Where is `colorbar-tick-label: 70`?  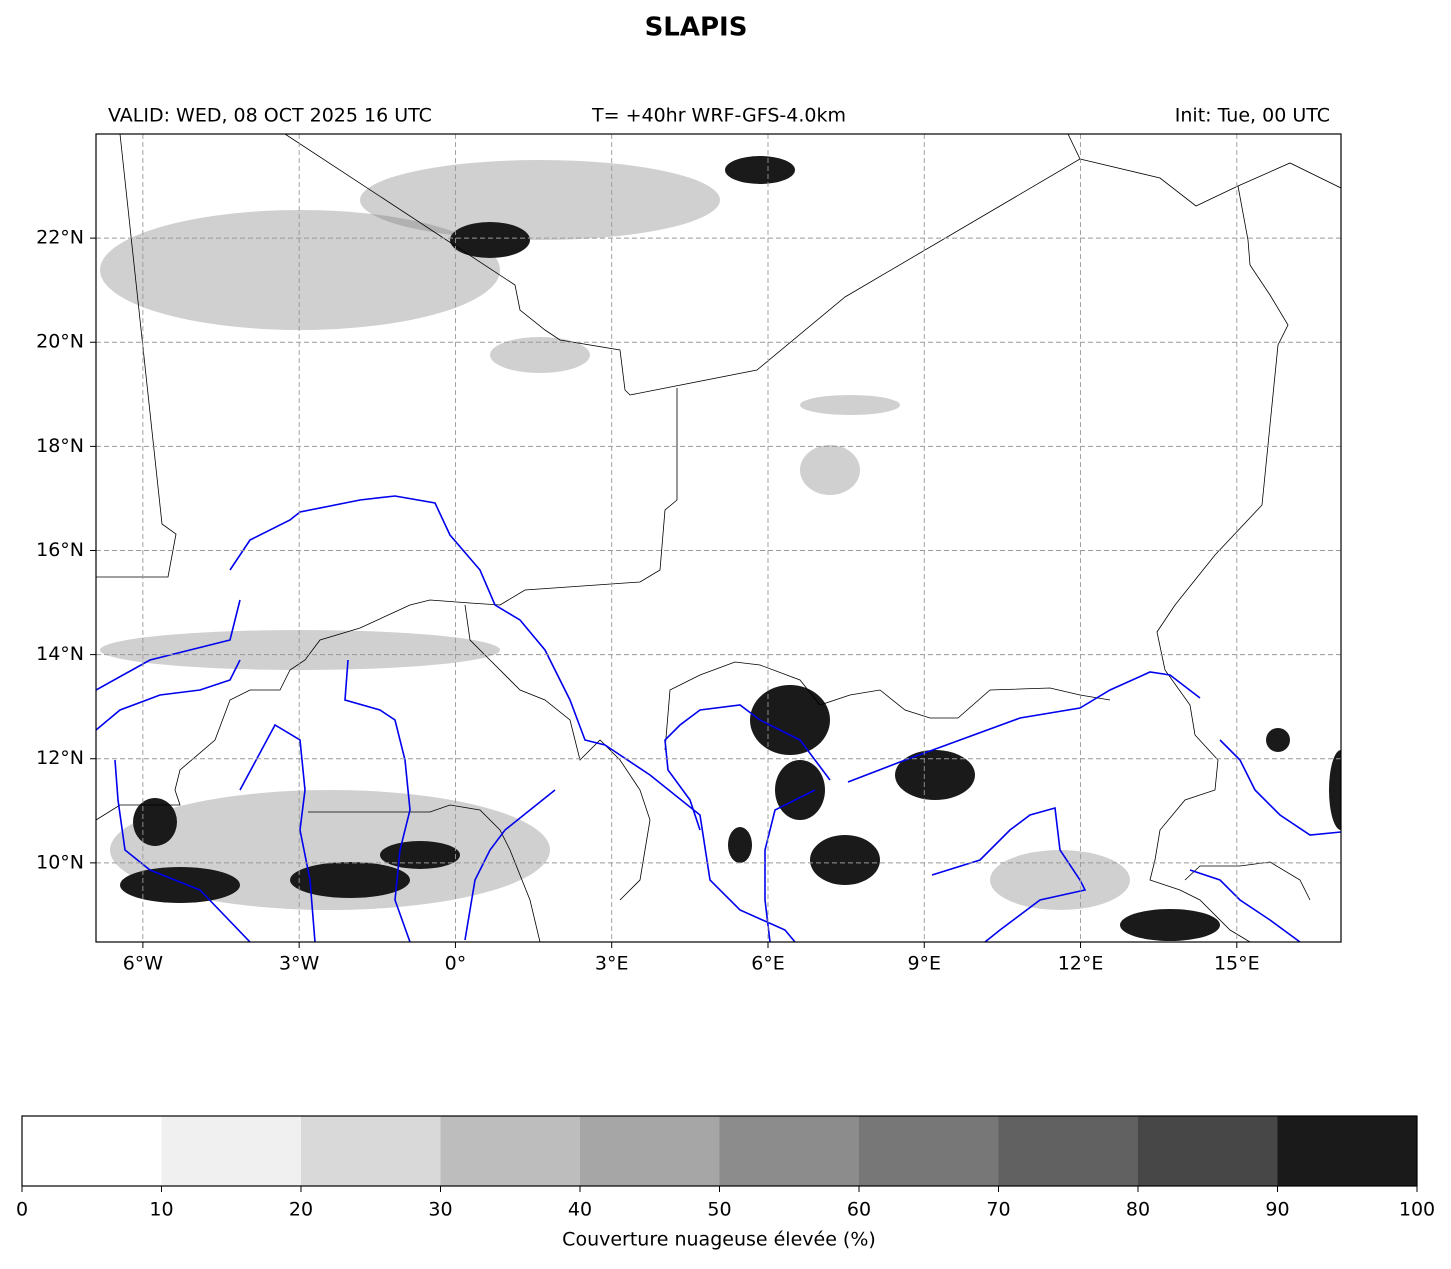 colorbar-tick-label: 70 is located at coordinates (998, 1210).